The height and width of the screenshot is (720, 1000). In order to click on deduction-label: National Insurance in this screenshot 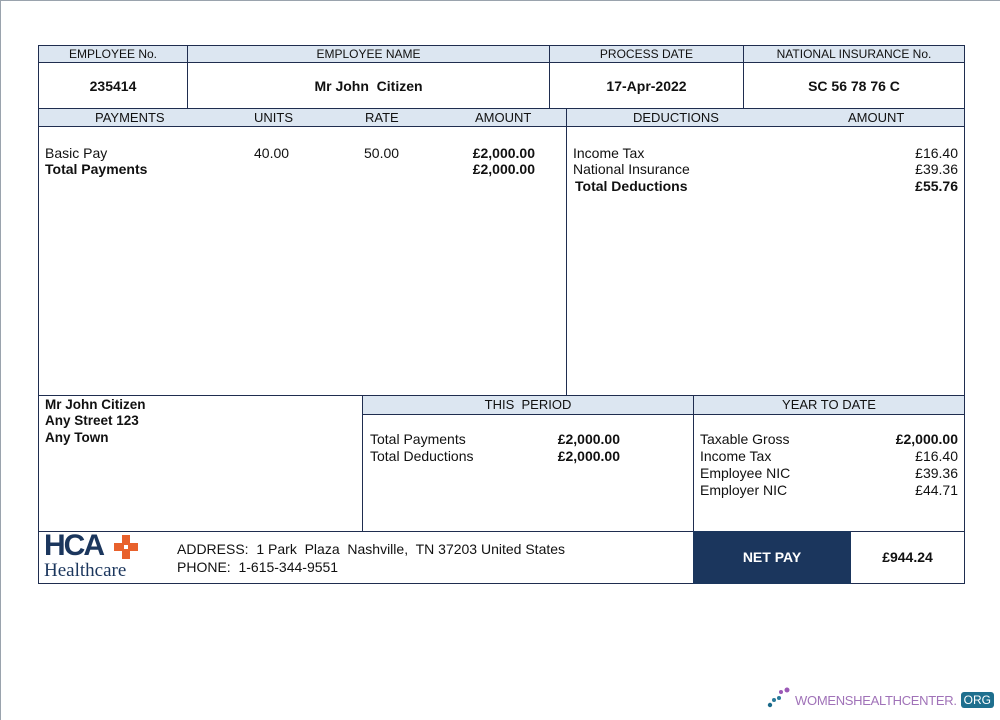, I will do `click(631, 169)`.